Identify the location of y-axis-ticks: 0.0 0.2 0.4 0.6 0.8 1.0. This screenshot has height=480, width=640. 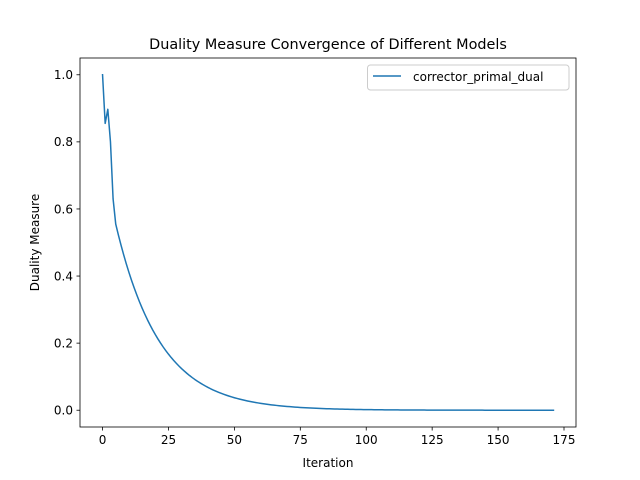
(67, 243).